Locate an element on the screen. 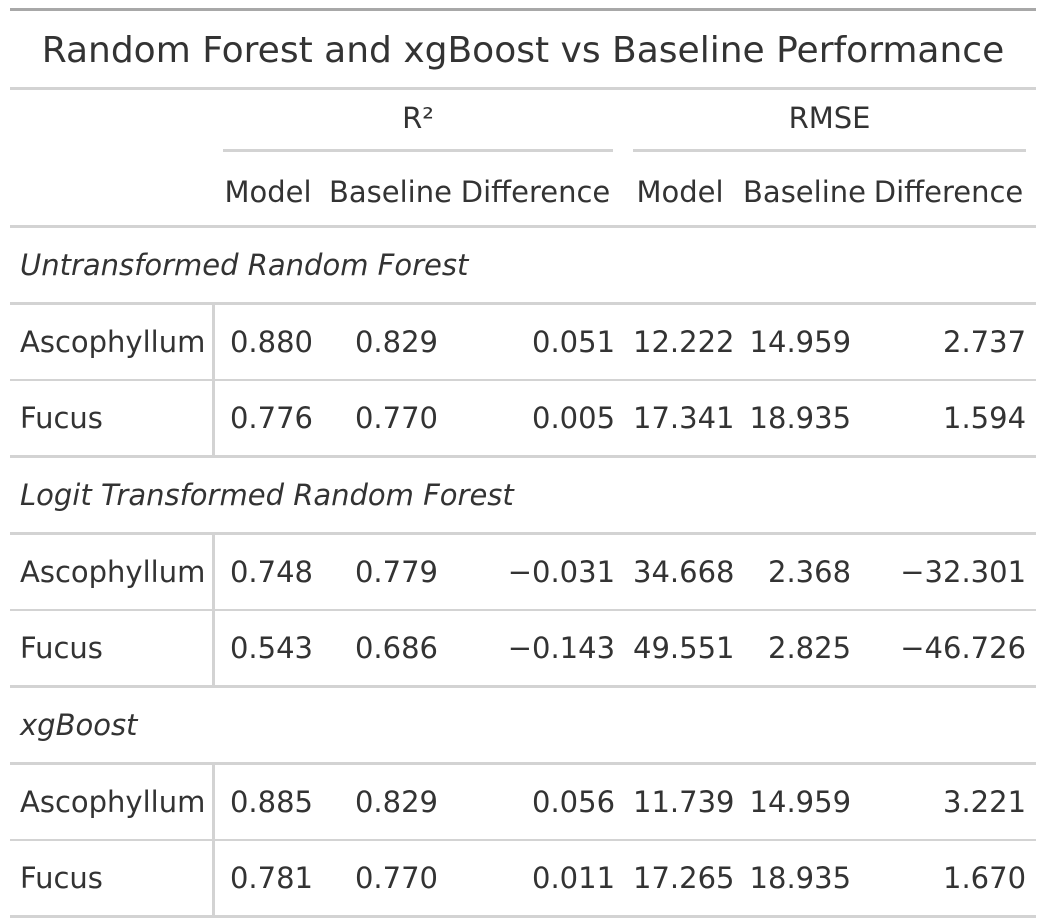 Image resolution: width=1046 pixels, height=924 pixels. table-cell: 0.885 is located at coordinates (268, 802).